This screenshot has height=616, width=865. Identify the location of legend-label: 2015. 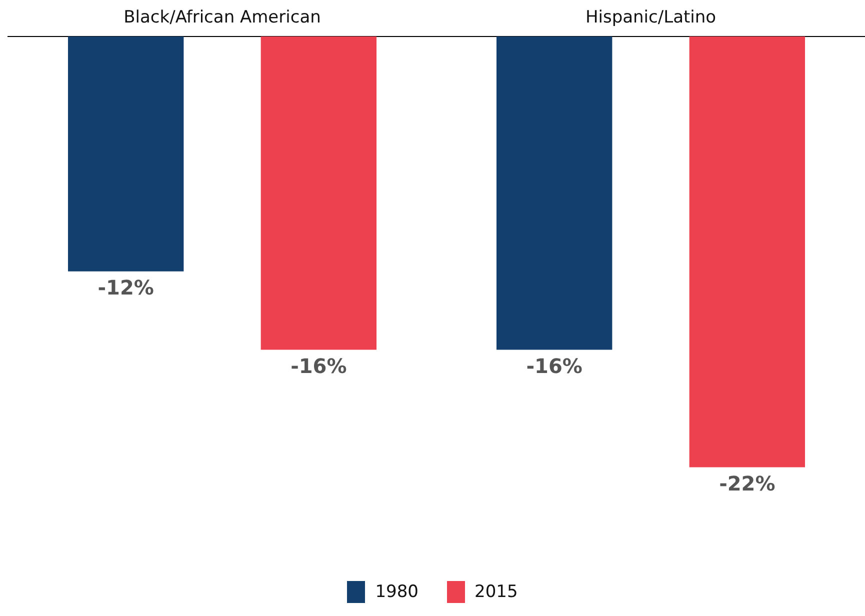
(496, 592).